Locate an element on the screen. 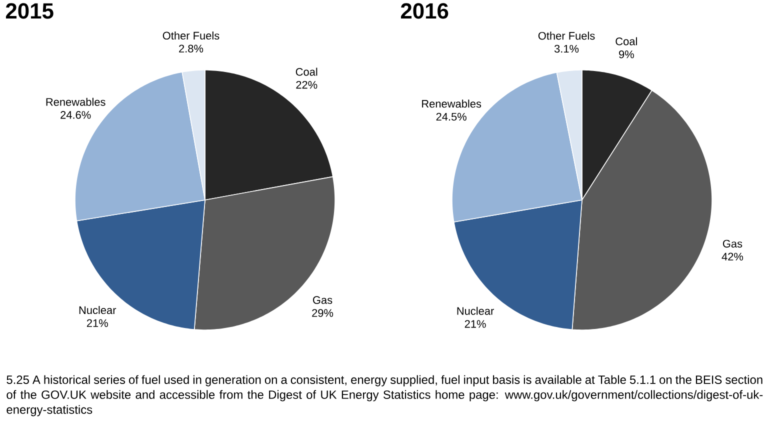  data-label: 22% is located at coordinates (307, 84).